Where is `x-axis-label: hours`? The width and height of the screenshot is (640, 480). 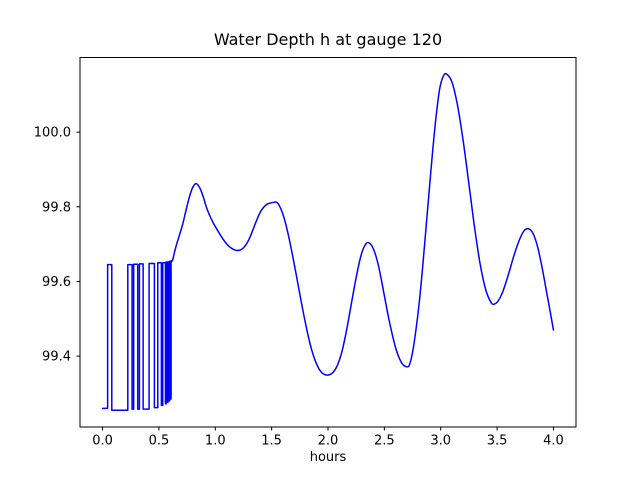
x-axis-label: hours is located at coordinates (328, 457).